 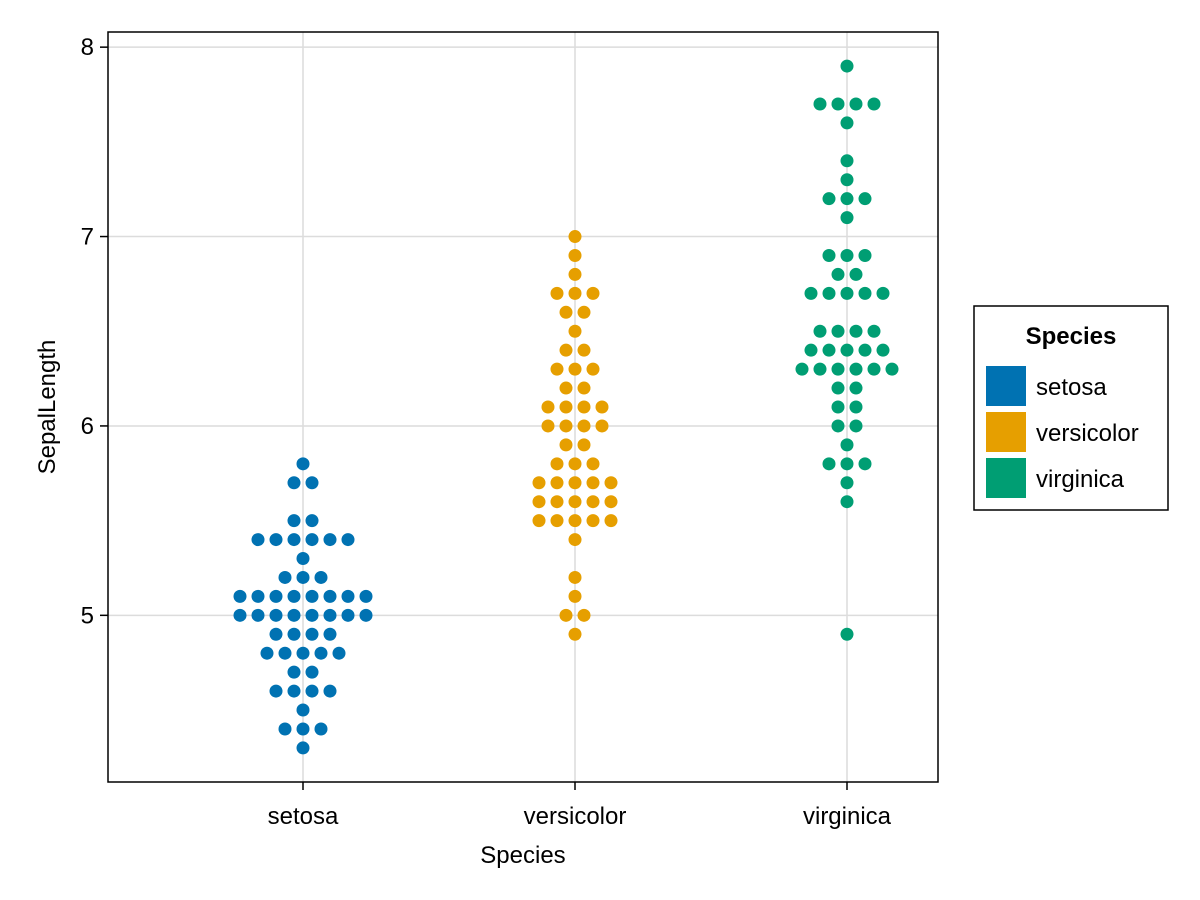 What do you see at coordinates (575, 816) in the screenshot?
I see `x-tick-label-versicolor: versicolor` at bounding box center [575, 816].